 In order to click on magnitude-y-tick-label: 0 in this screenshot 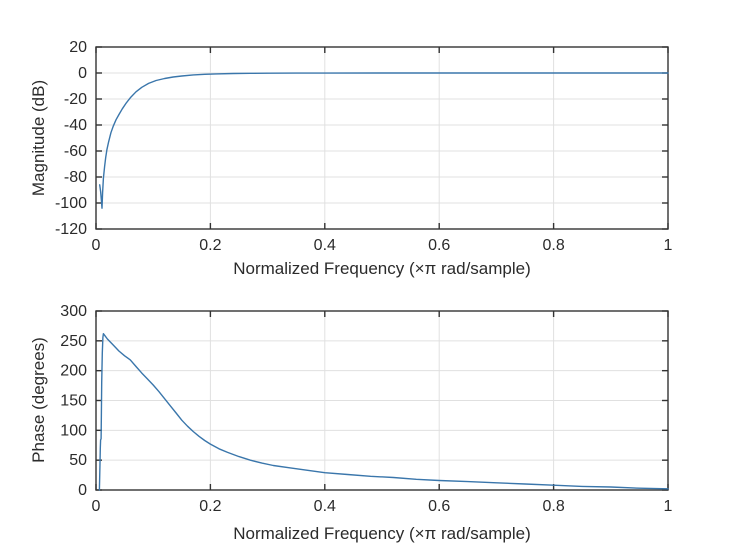, I will do `click(82, 73)`.